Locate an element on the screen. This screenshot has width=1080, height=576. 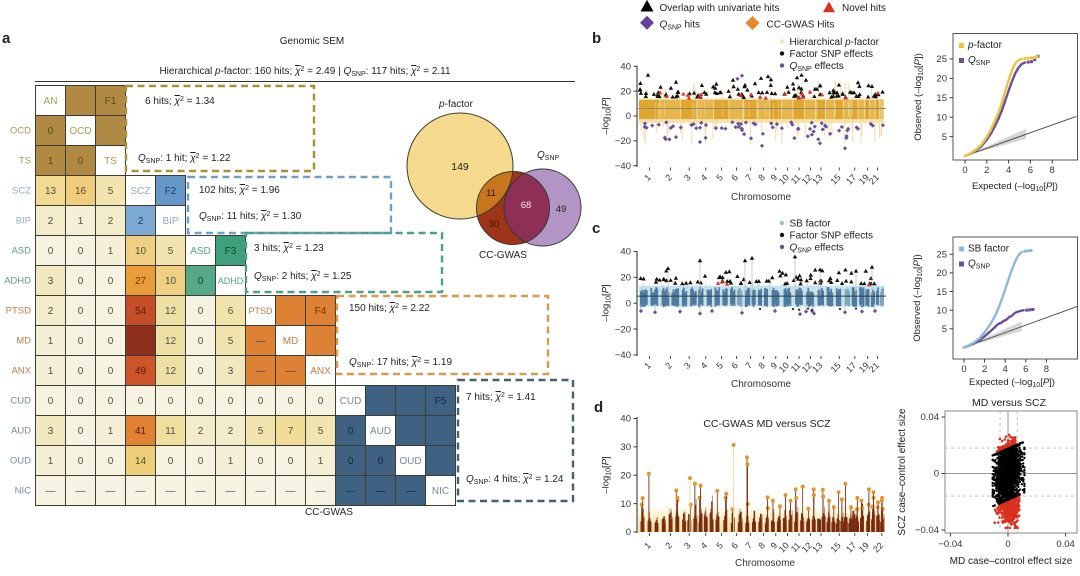
svg-text: 41 is located at coordinates (141, 431).